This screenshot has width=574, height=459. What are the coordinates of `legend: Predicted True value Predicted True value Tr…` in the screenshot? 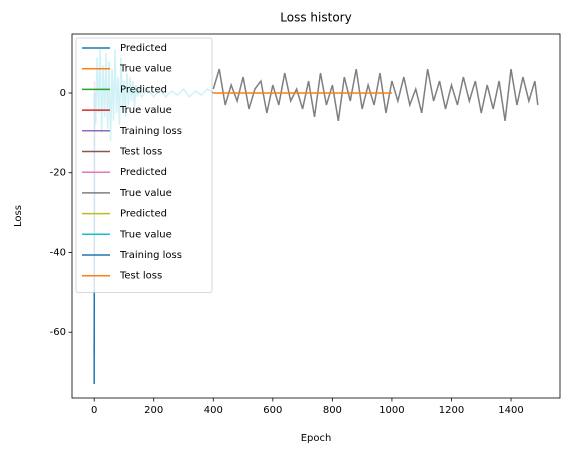 It's located at (144, 165).